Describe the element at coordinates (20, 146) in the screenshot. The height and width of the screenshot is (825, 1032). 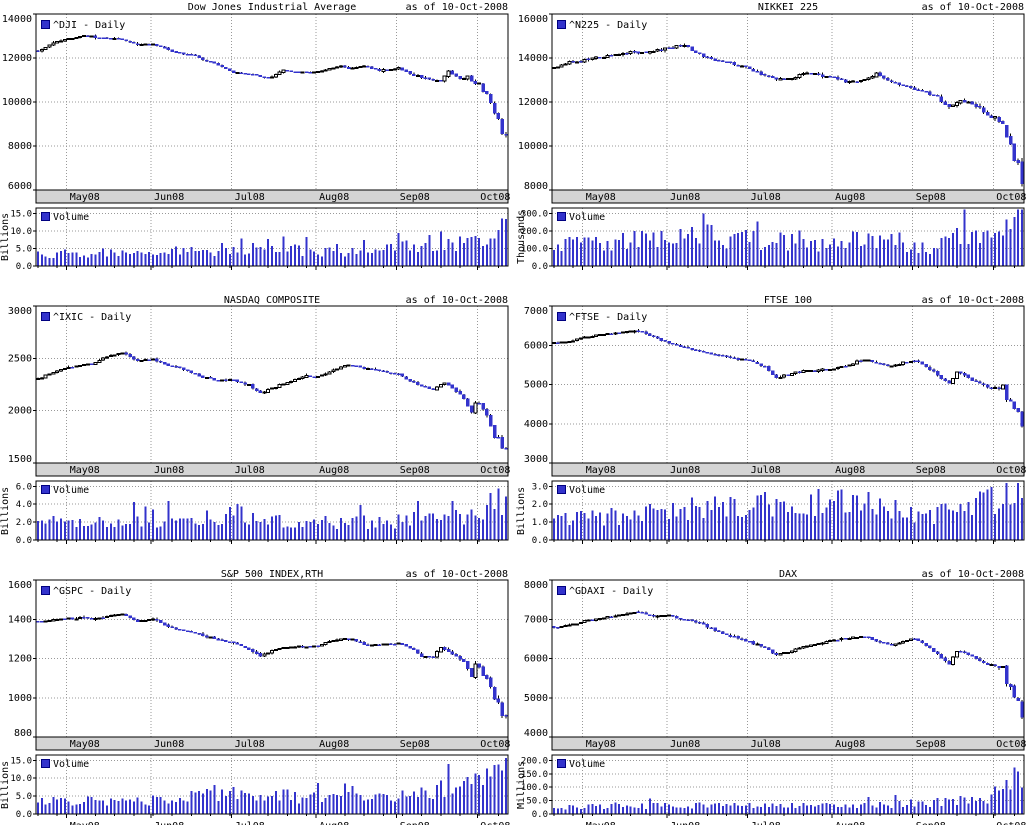
I see `y-tick-label: 8000` at that location.